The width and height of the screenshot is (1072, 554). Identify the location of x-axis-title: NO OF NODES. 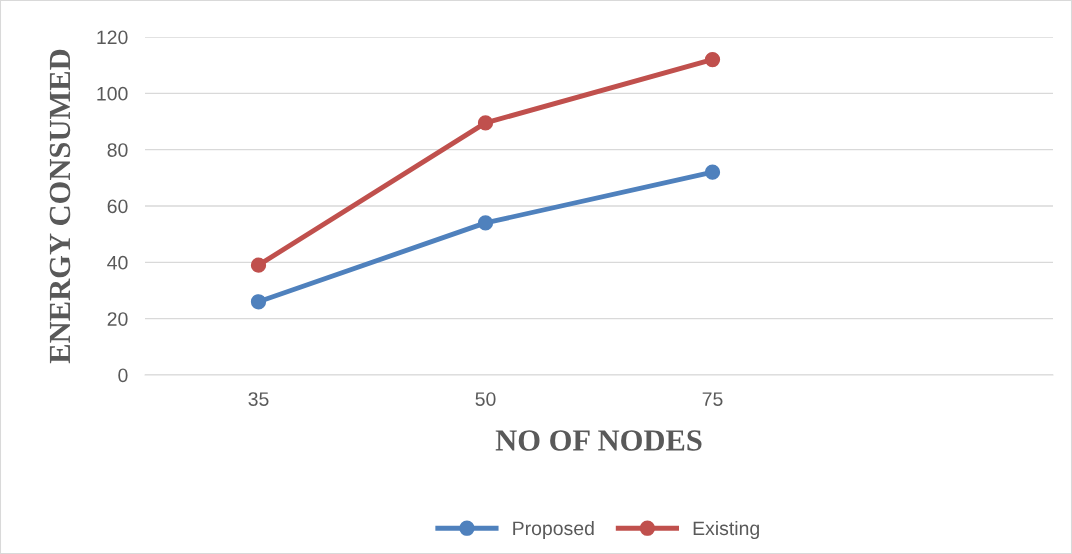
(598, 440).